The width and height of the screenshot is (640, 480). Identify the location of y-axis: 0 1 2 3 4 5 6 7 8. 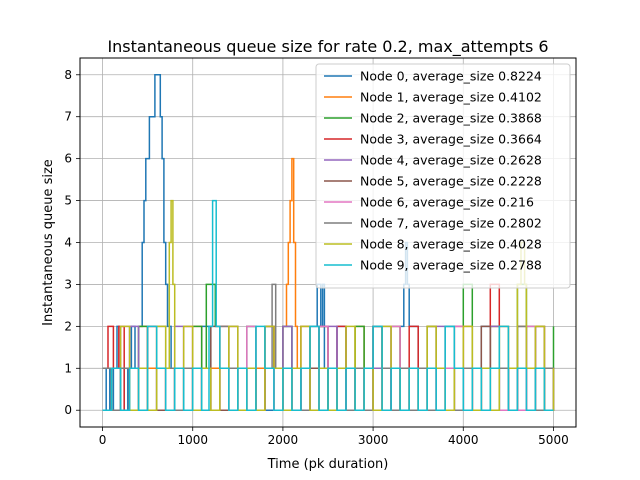
(72, 242).